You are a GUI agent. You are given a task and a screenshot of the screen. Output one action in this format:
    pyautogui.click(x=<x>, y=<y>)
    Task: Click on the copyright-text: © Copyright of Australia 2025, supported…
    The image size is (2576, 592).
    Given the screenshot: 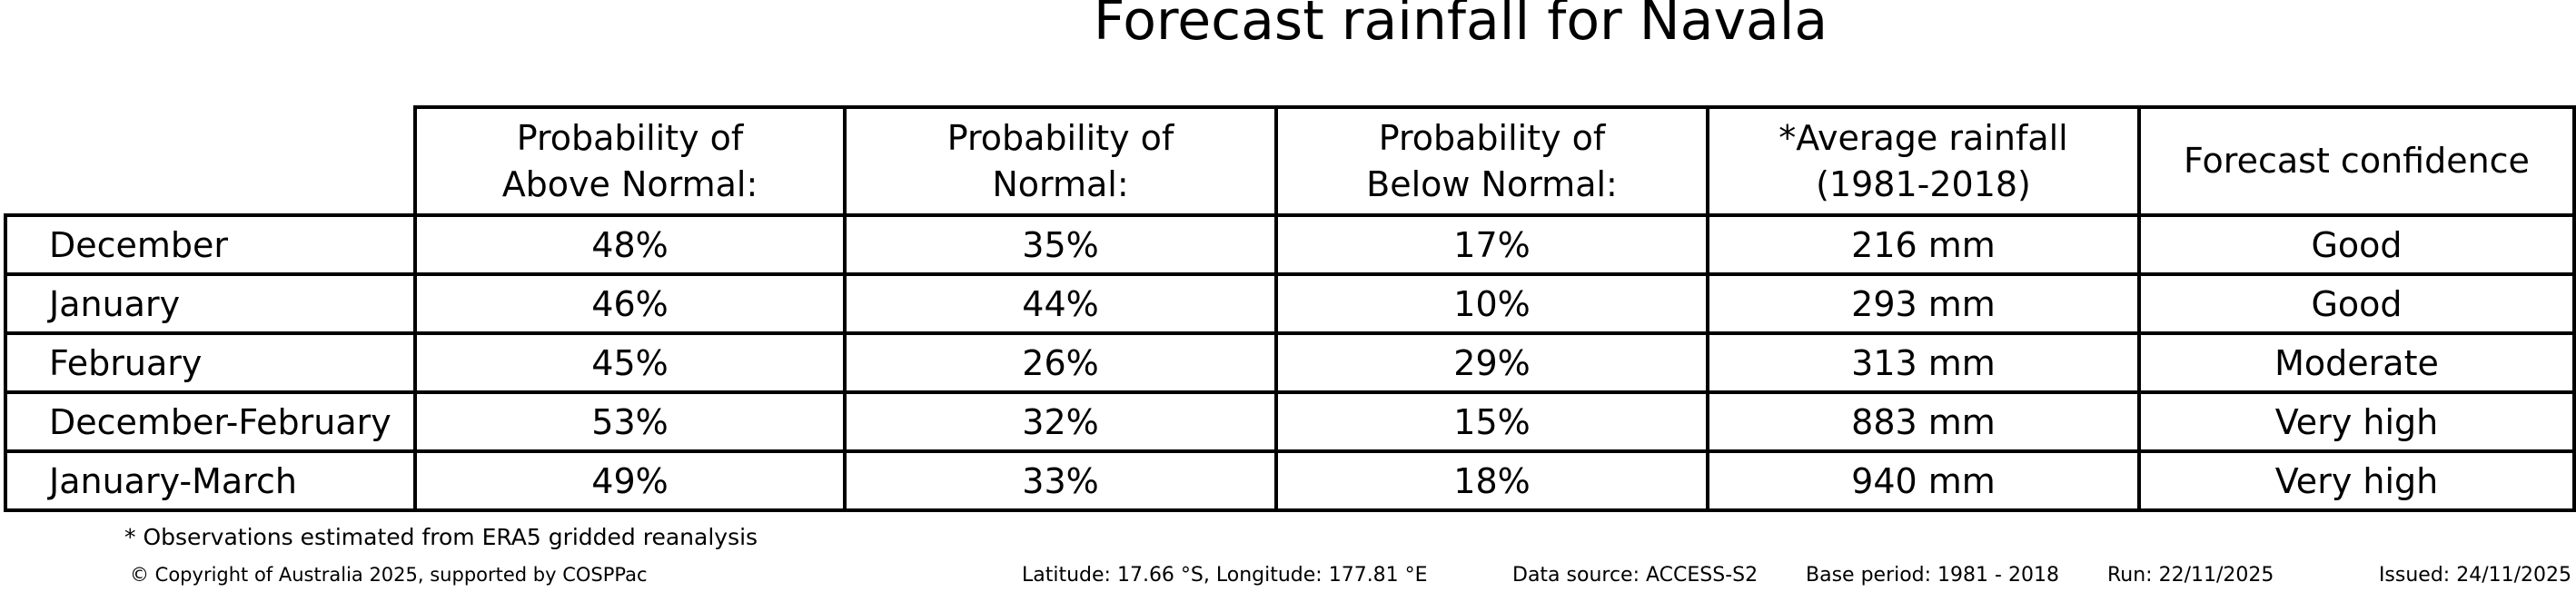 What is the action you would take?
    pyautogui.click(x=389, y=575)
    